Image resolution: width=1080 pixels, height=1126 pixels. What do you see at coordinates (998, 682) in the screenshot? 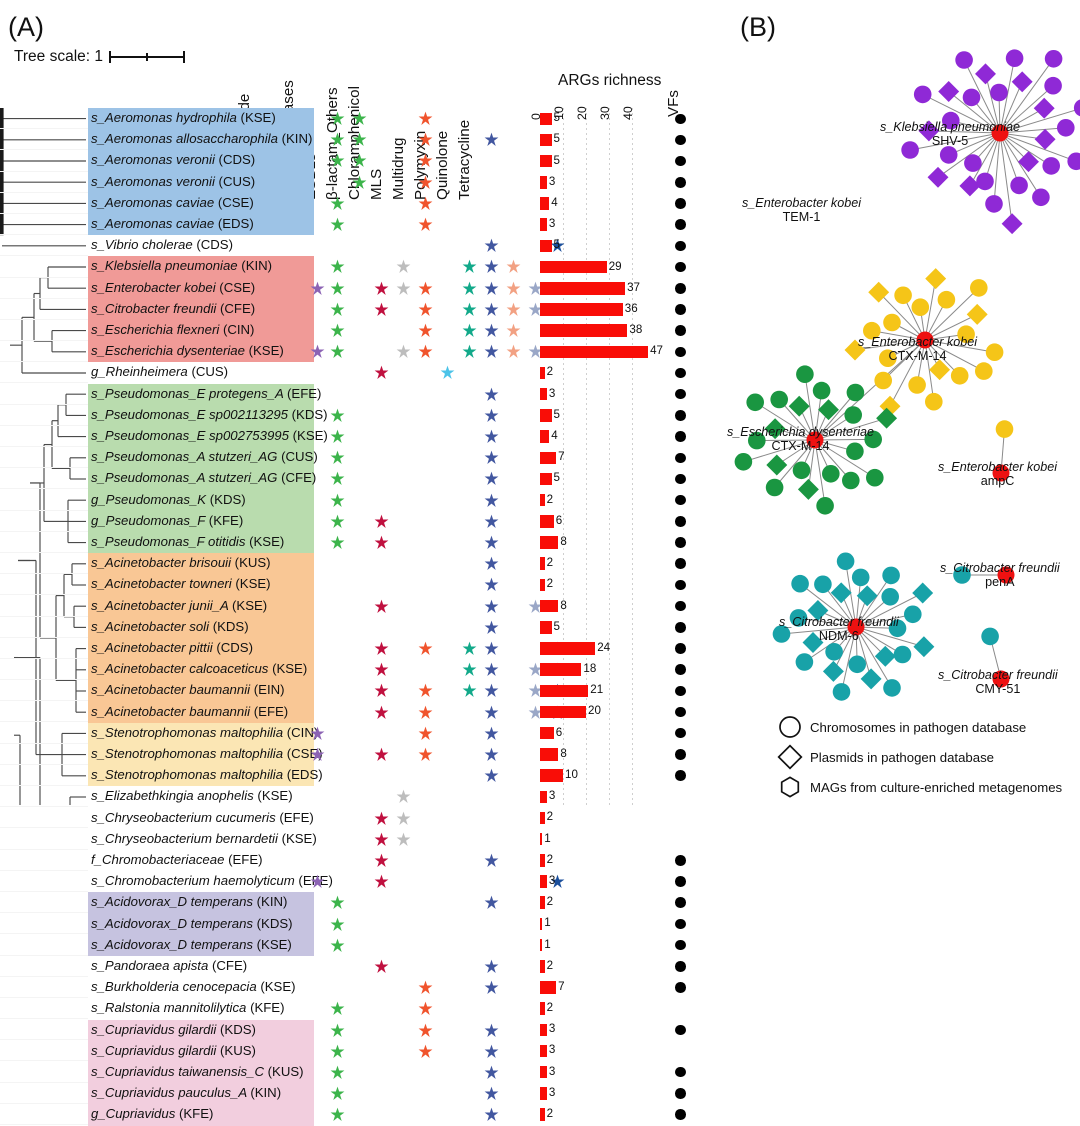
I see `network-node-label-cmy51: s_Citrobacter freundii CMY-51` at bounding box center [998, 682].